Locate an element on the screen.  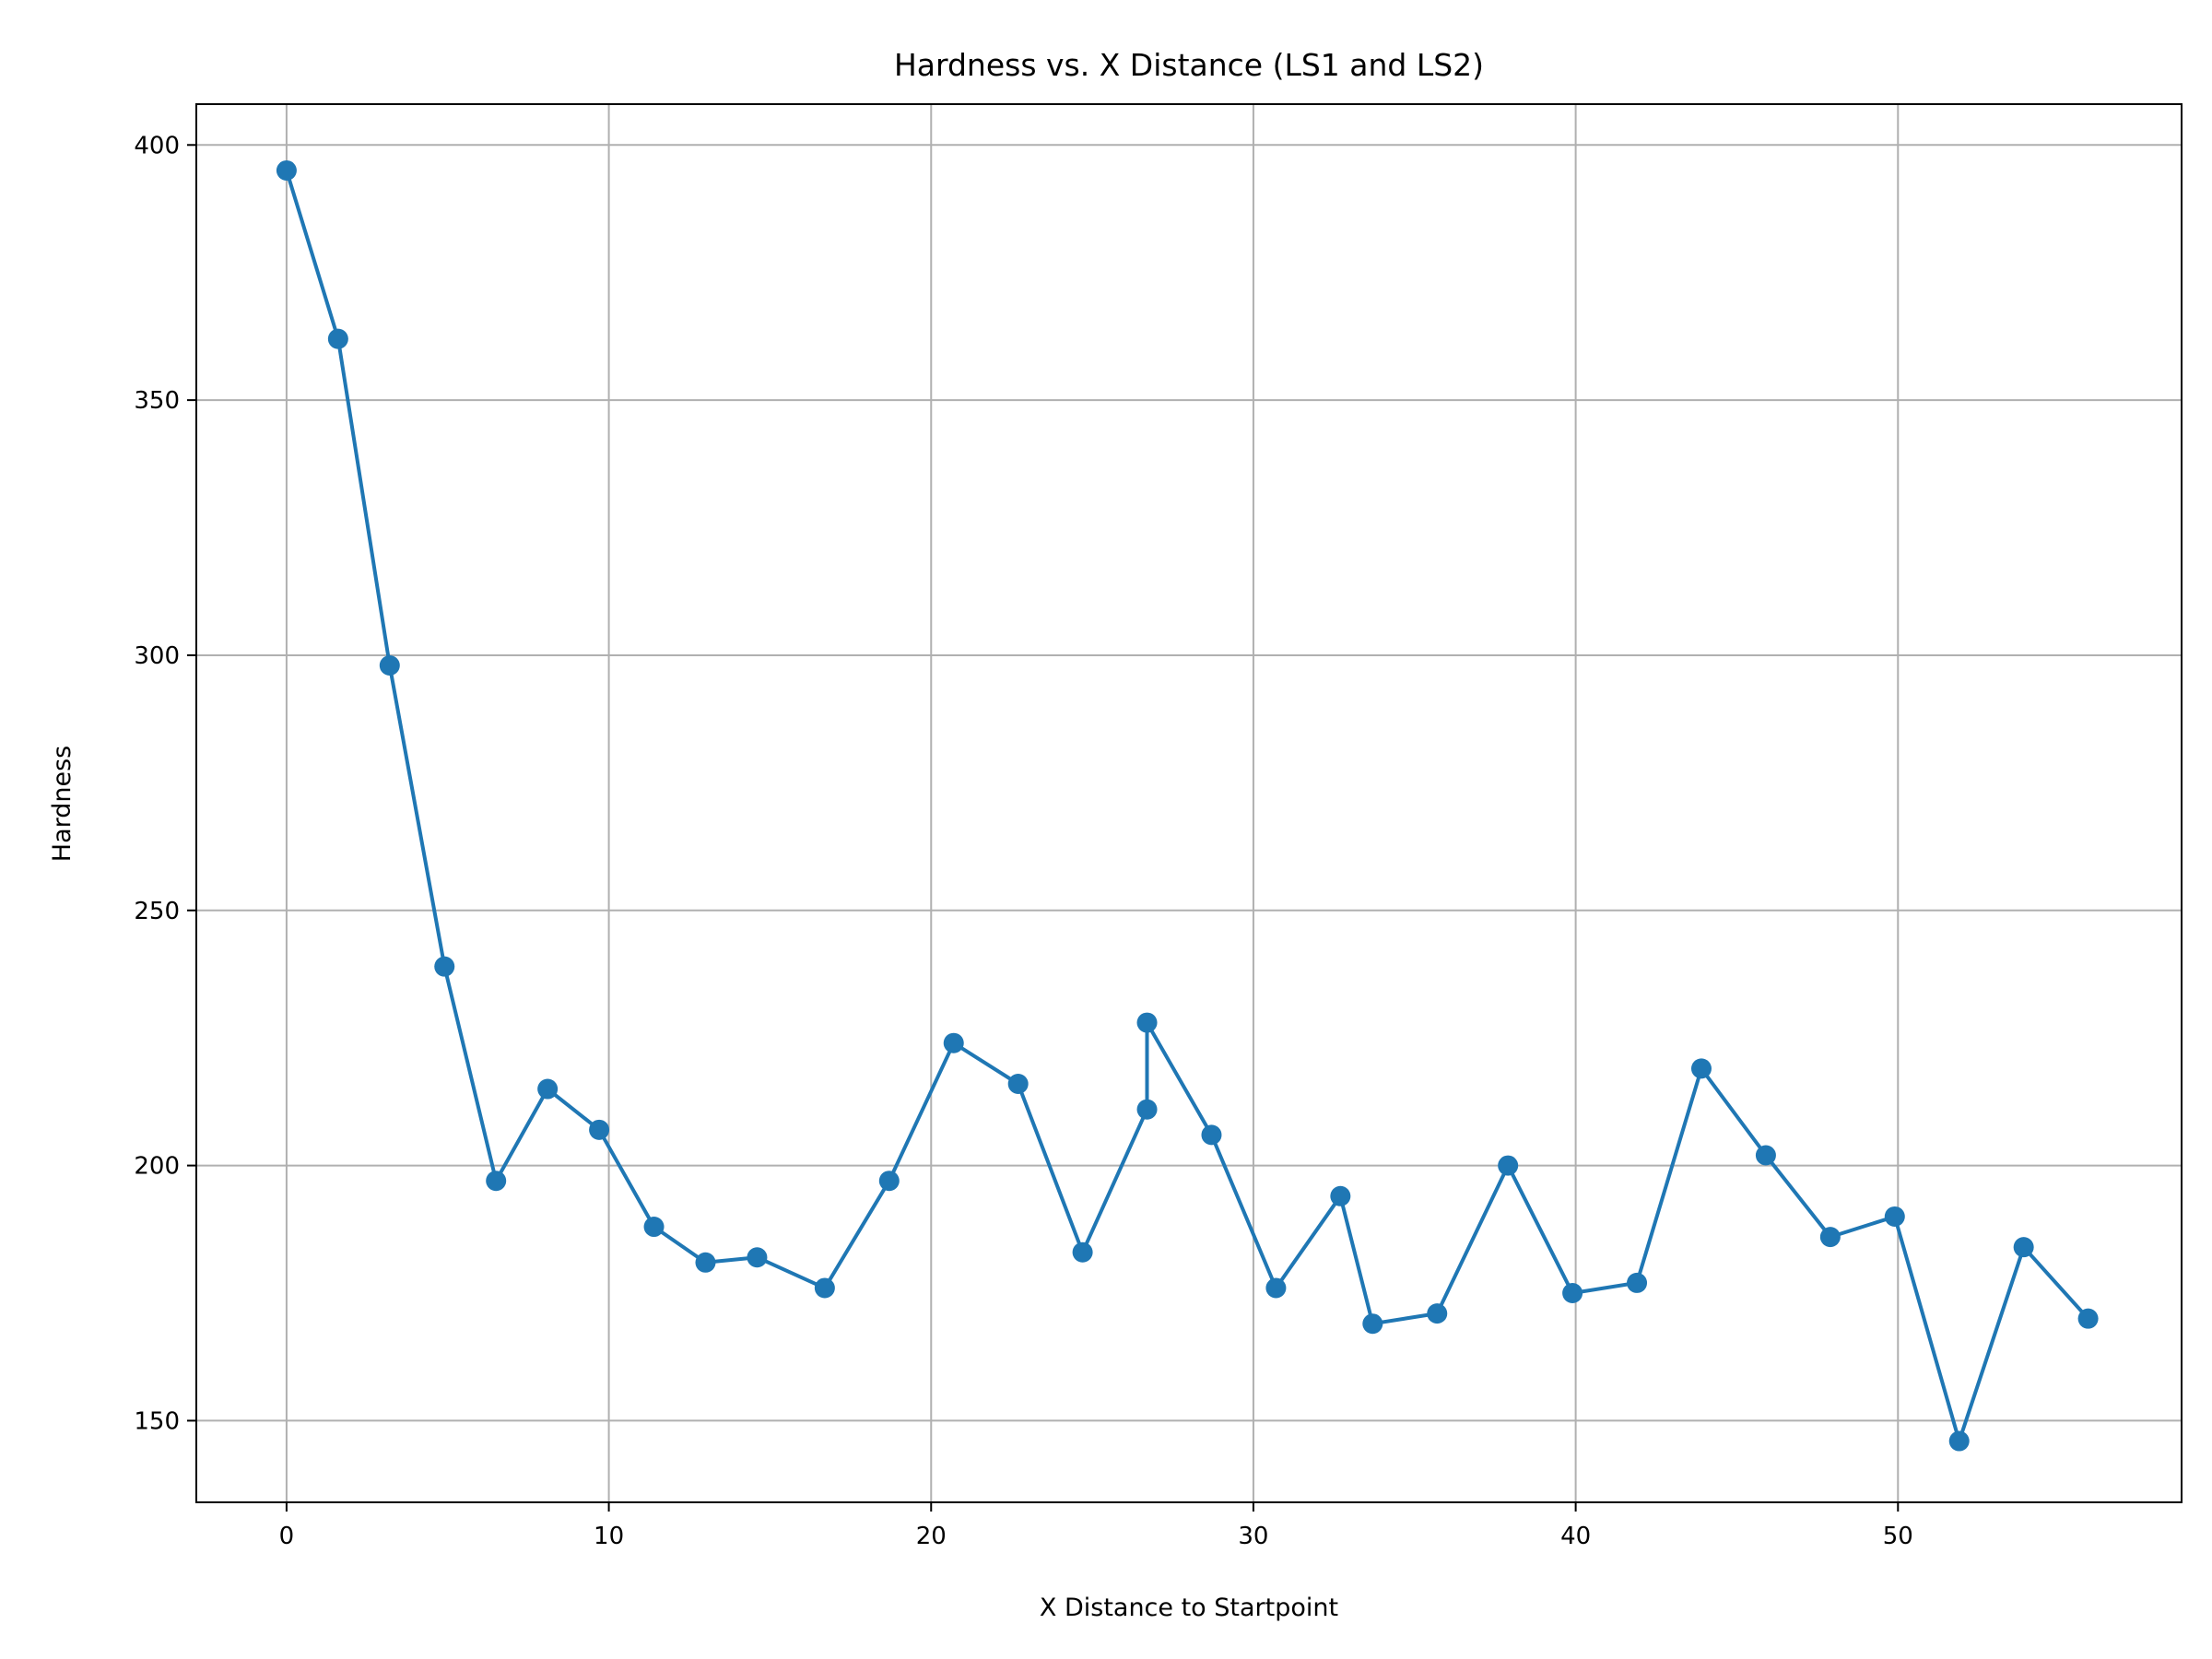
x-tick-label: 50 is located at coordinates (1898, 1536).